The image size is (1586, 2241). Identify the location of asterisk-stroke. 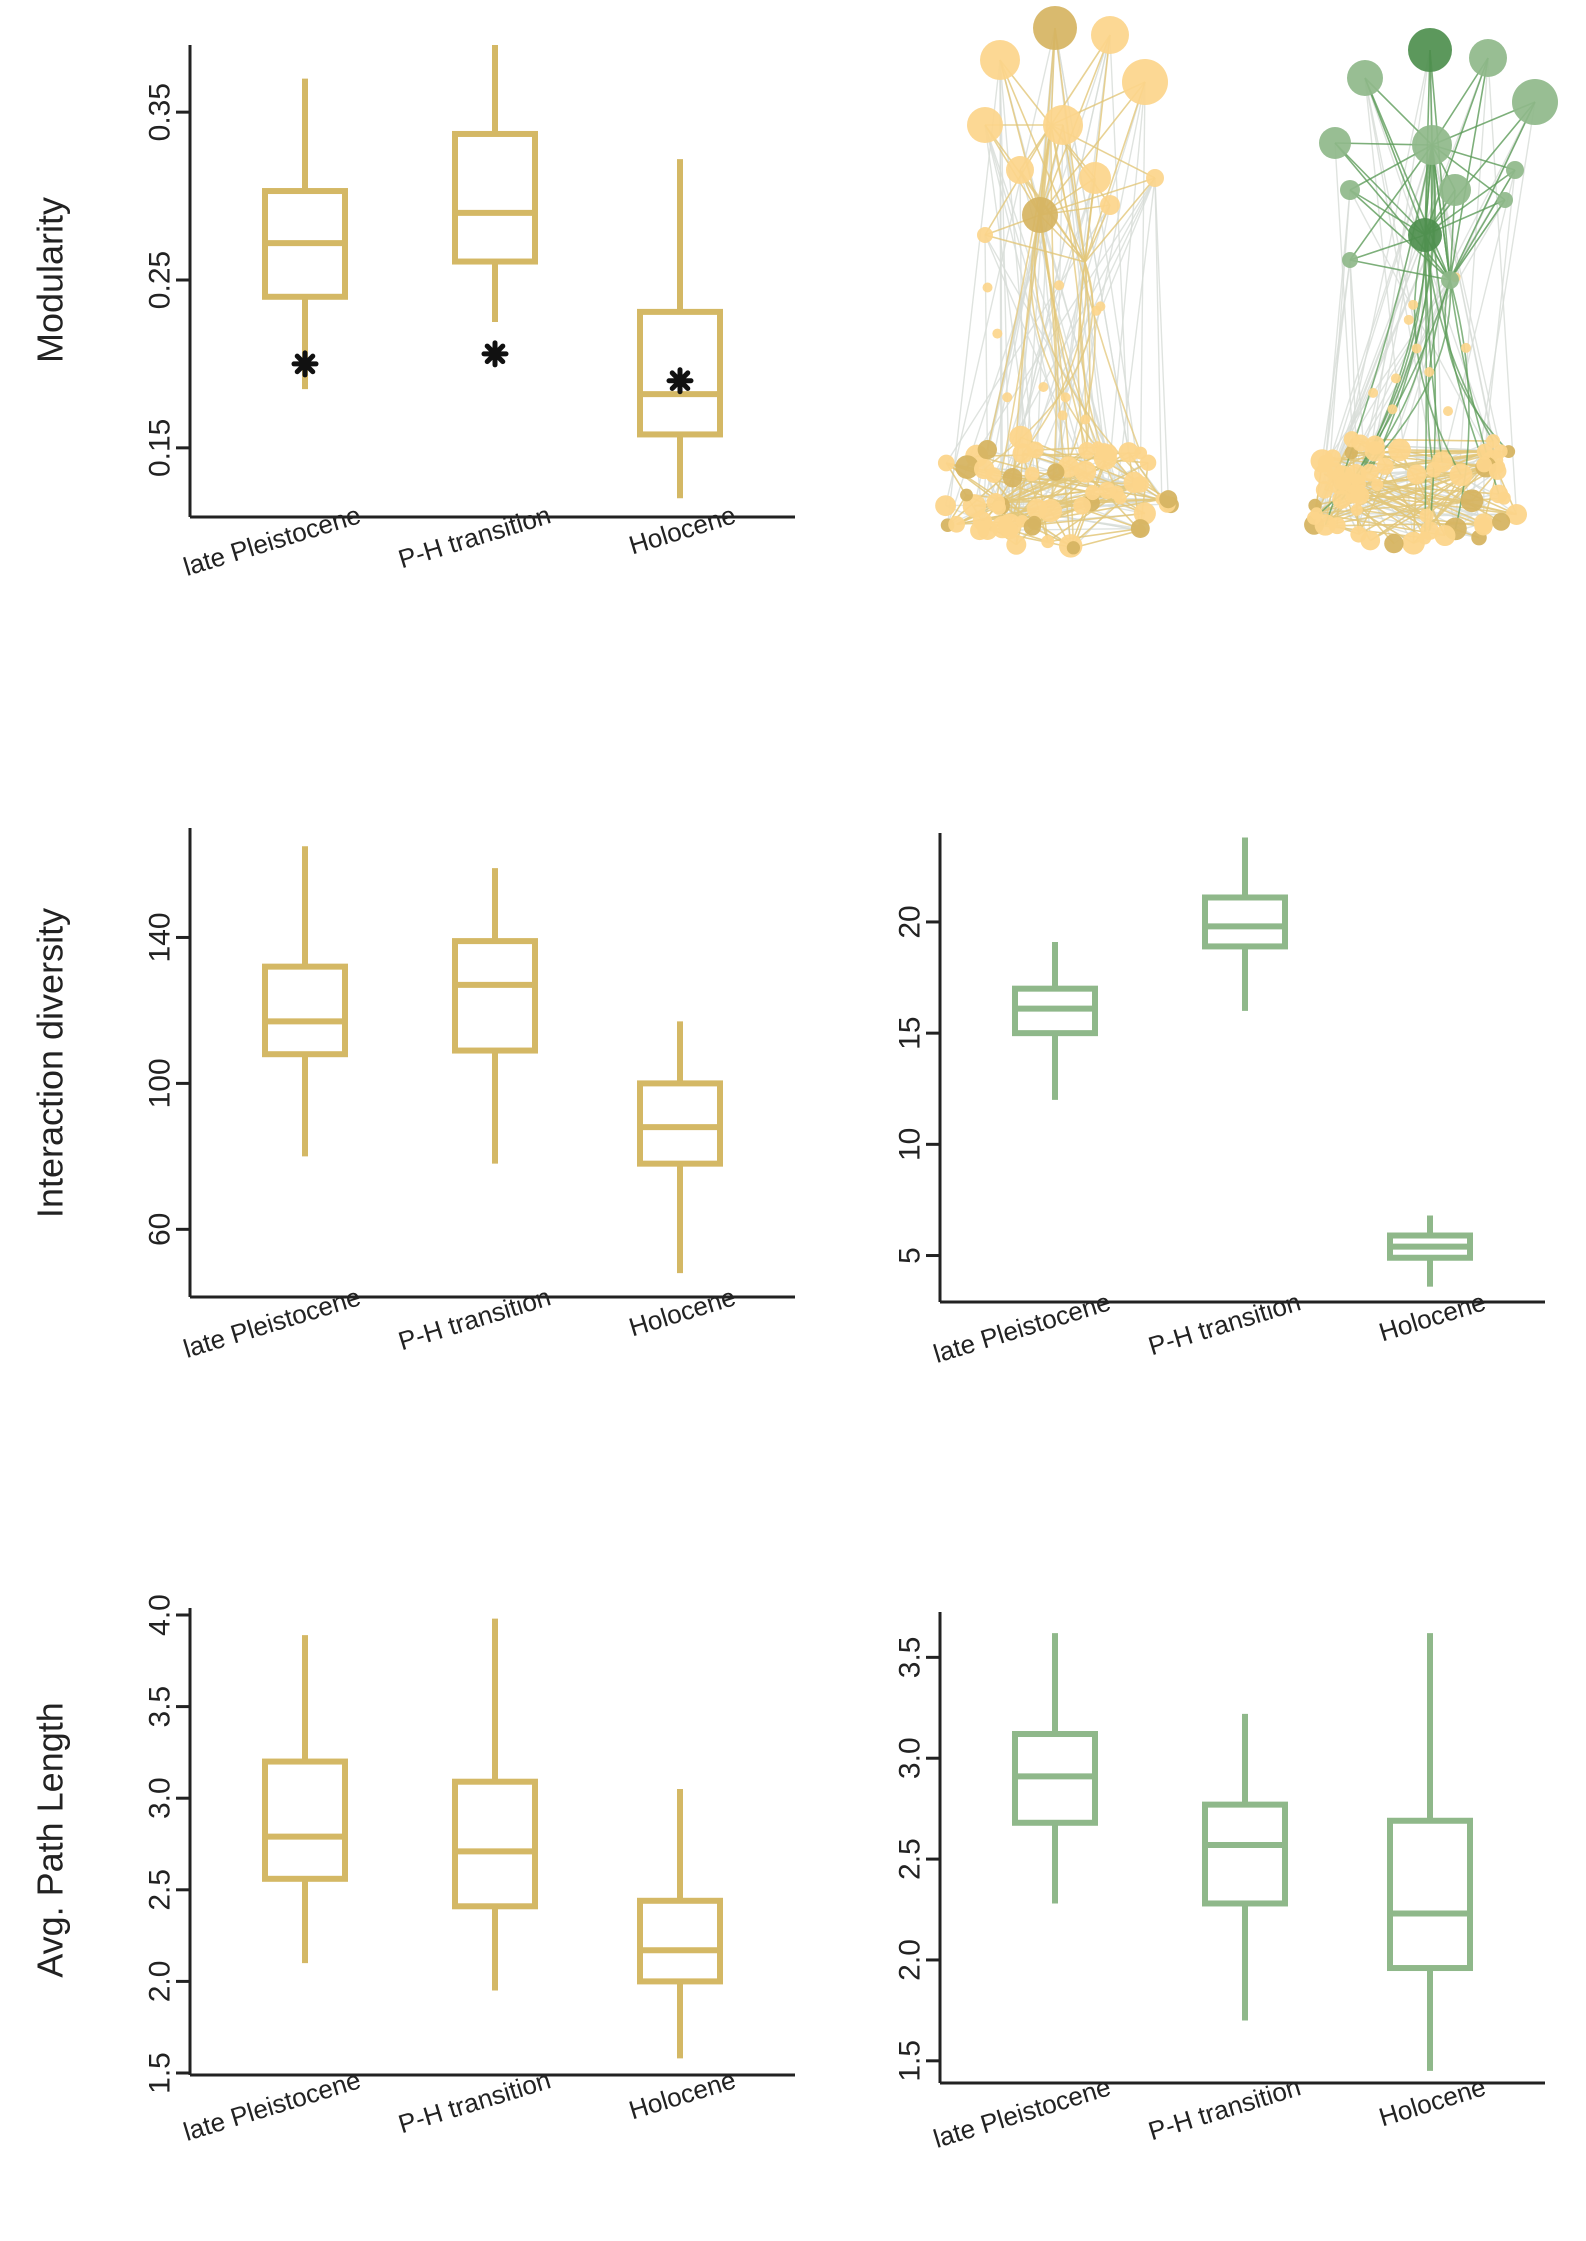
(495, 354).